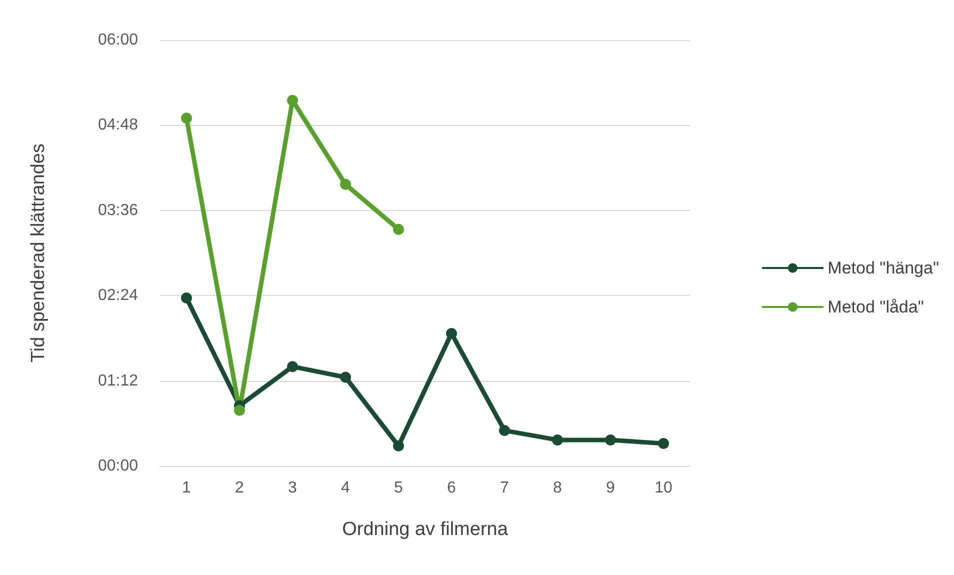 The image size is (954, 575). I want to click on y-tick-label: 04:48, so click(118, 125).